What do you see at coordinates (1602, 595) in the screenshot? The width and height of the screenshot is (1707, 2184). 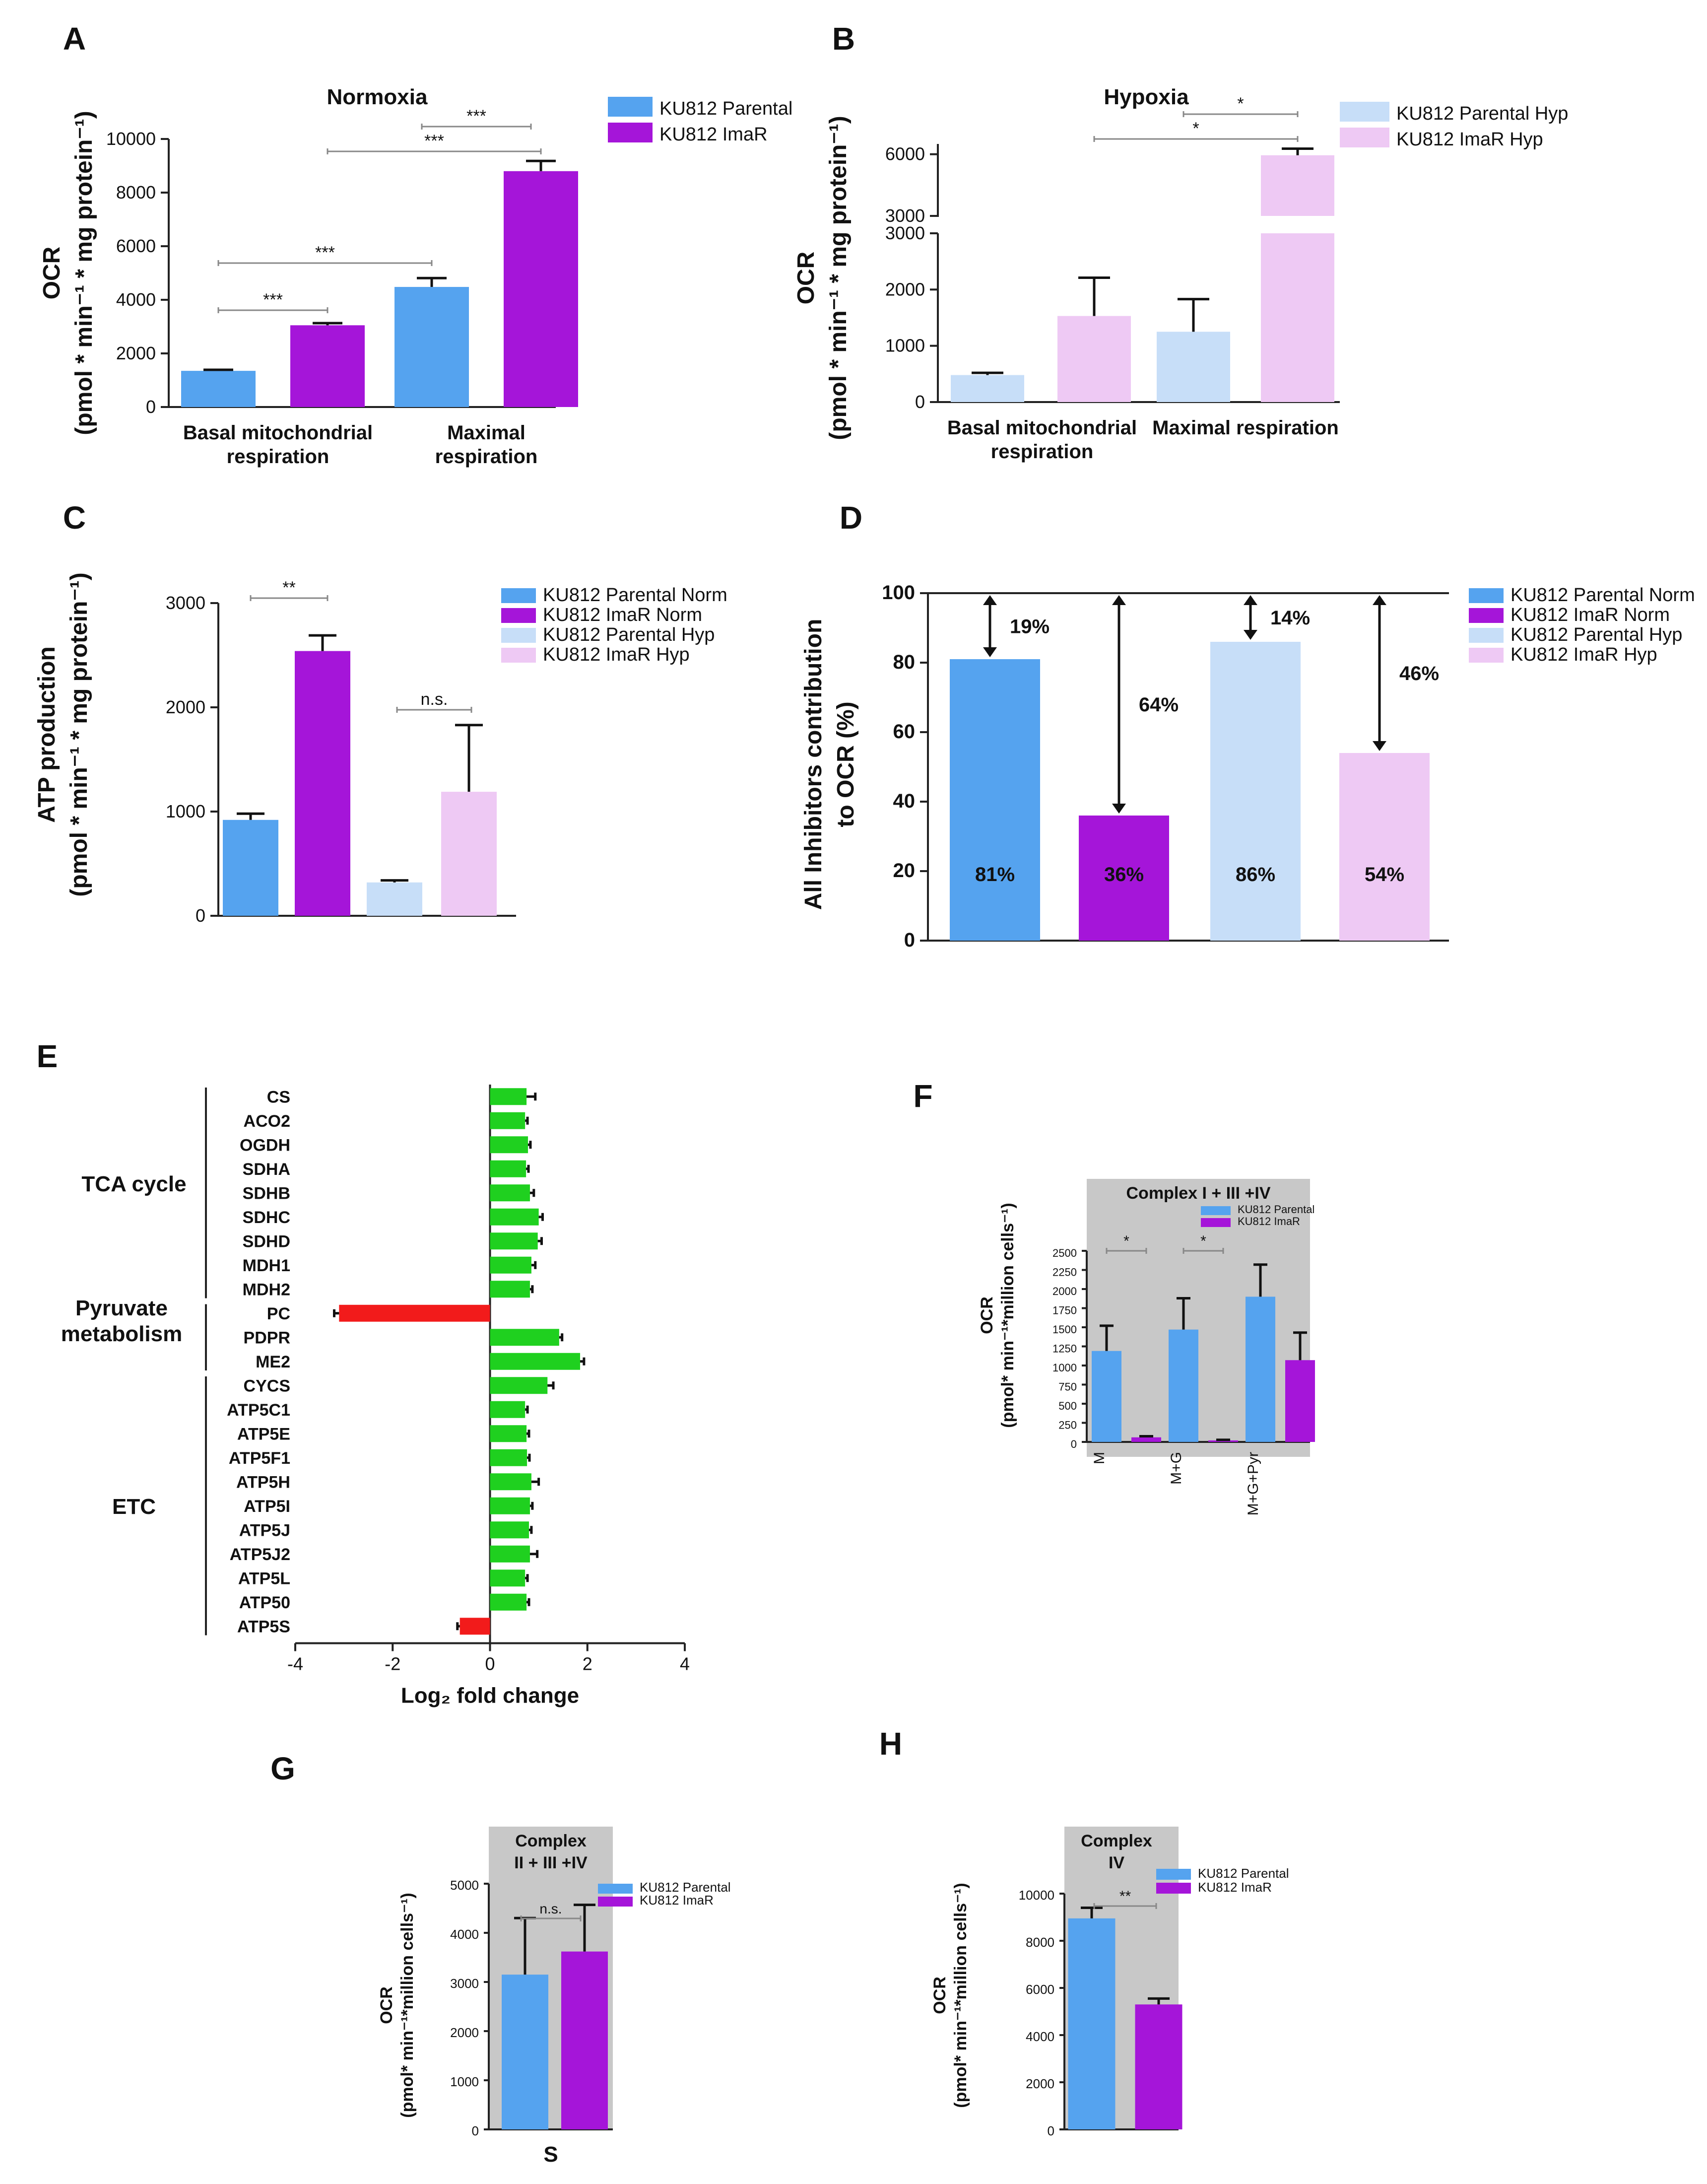 I see `chart-d-legend-label: KU812 Parental Norm` at bounding box center [1602, 595].